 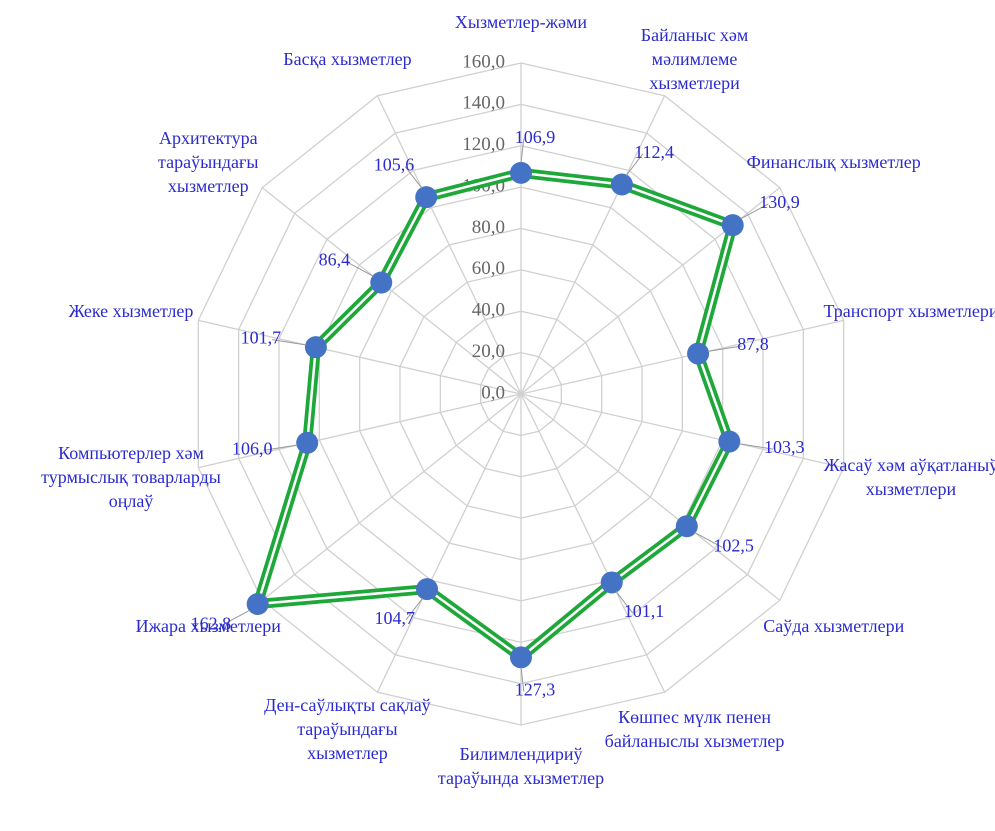 What do you see at coordinates (753, 344) in the screenshot?
I see `data-label: 87,8` at bounding box center [753, 344].